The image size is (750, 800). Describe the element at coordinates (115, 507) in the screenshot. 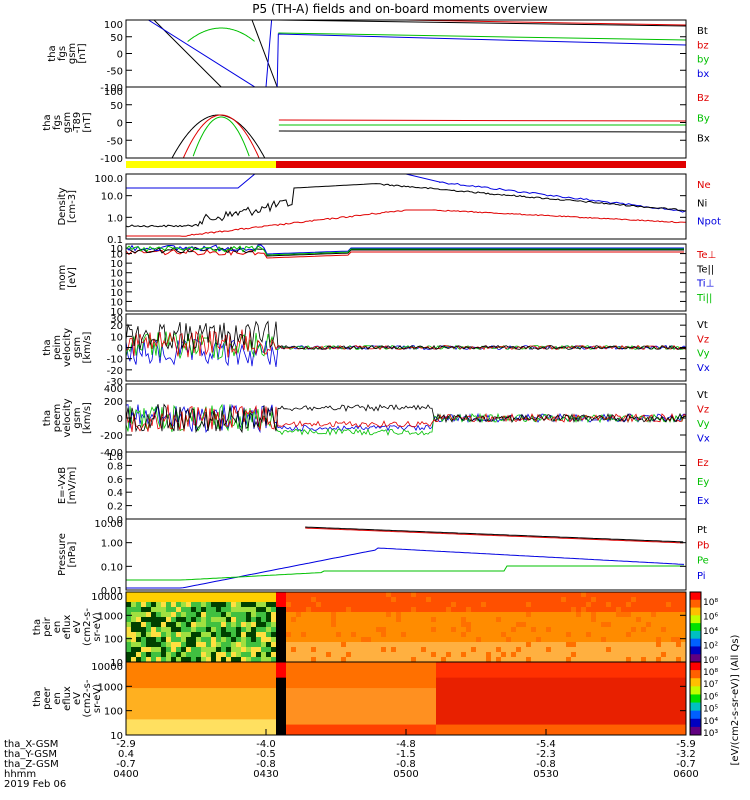

I see `y-tick-label: 0.2` at that location.